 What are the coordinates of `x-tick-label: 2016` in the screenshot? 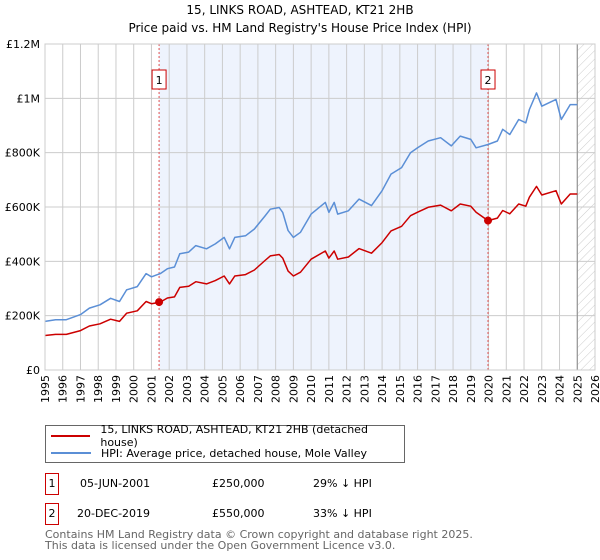 It's located at (418, 389).